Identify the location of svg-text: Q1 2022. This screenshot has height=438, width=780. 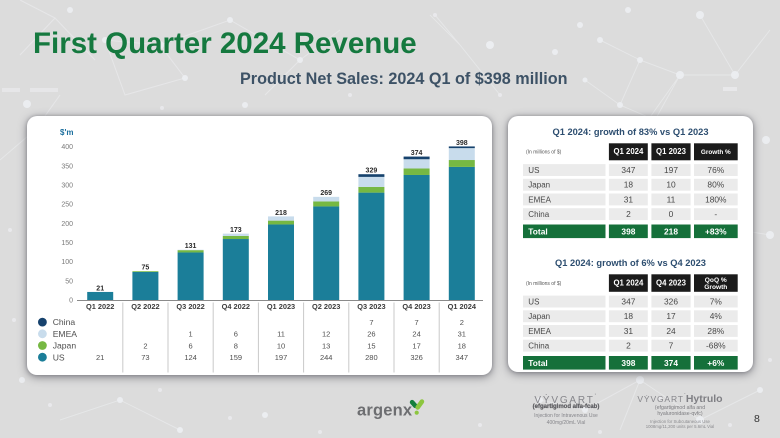
(100, 306).